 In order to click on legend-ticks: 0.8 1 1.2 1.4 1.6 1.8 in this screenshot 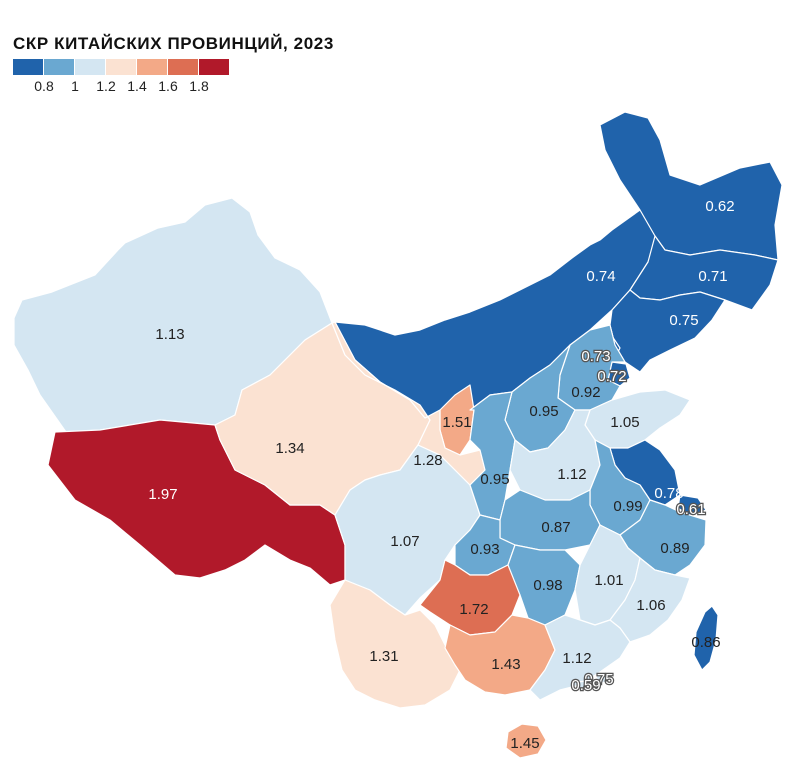, I will do `click(128, 86)`.